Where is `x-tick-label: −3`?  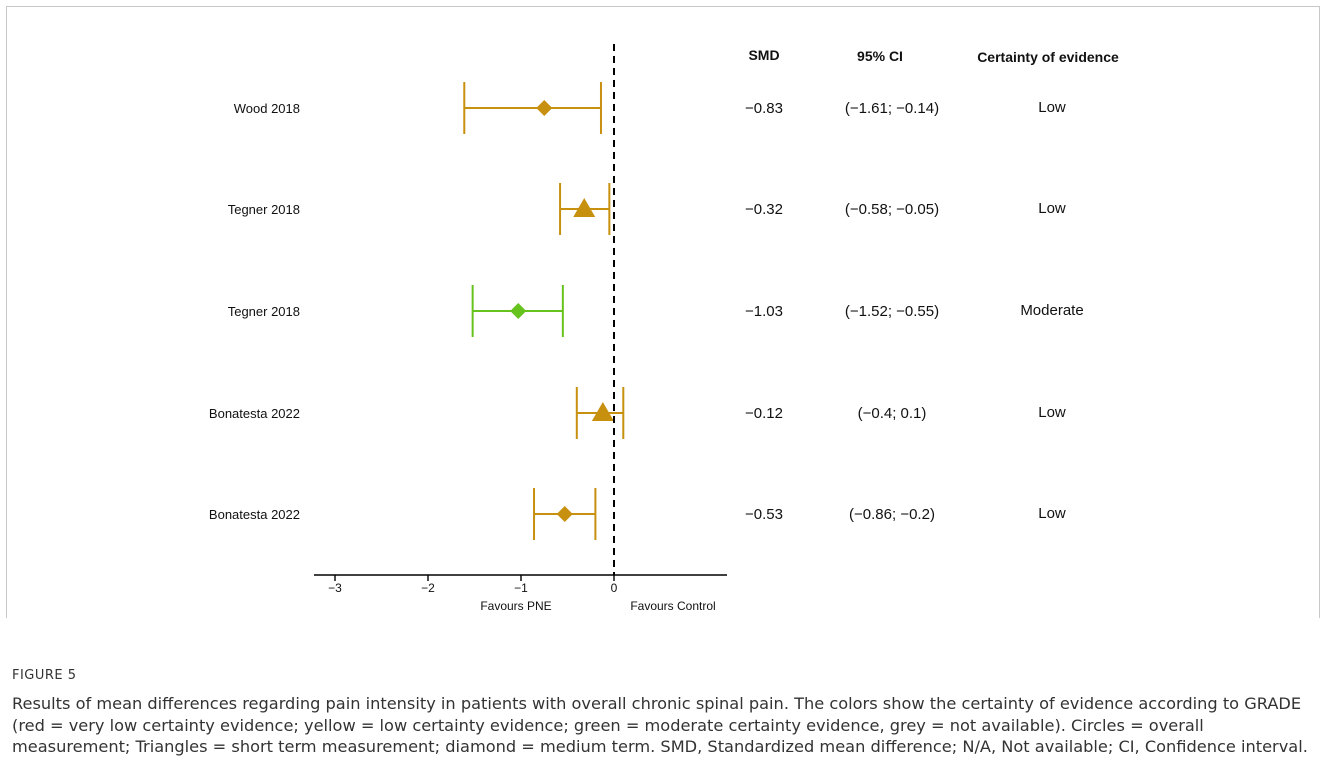
x-tick-label: −3 is located at coordinates (335, 588).